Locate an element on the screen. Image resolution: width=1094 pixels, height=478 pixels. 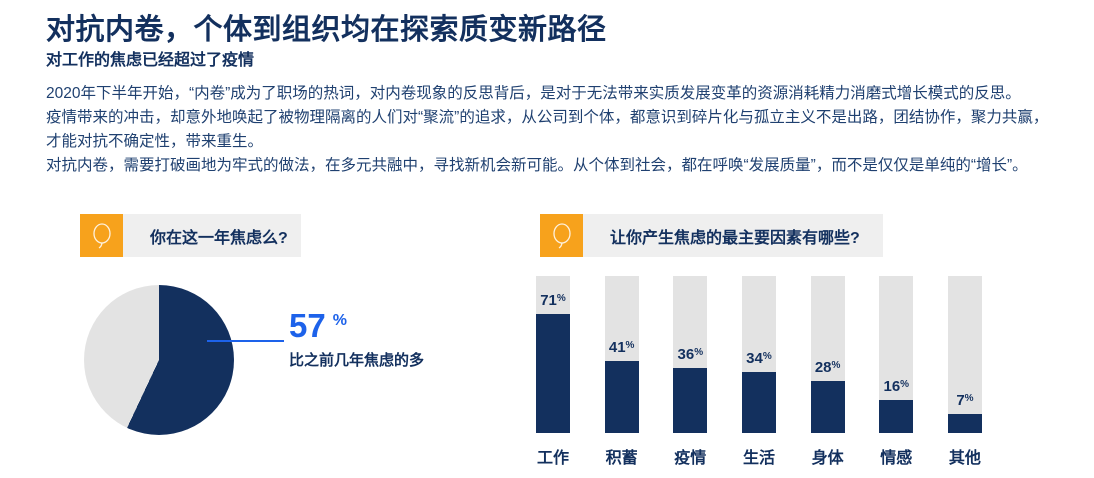
bar-track: 34% is located at coordinates (758, 354).